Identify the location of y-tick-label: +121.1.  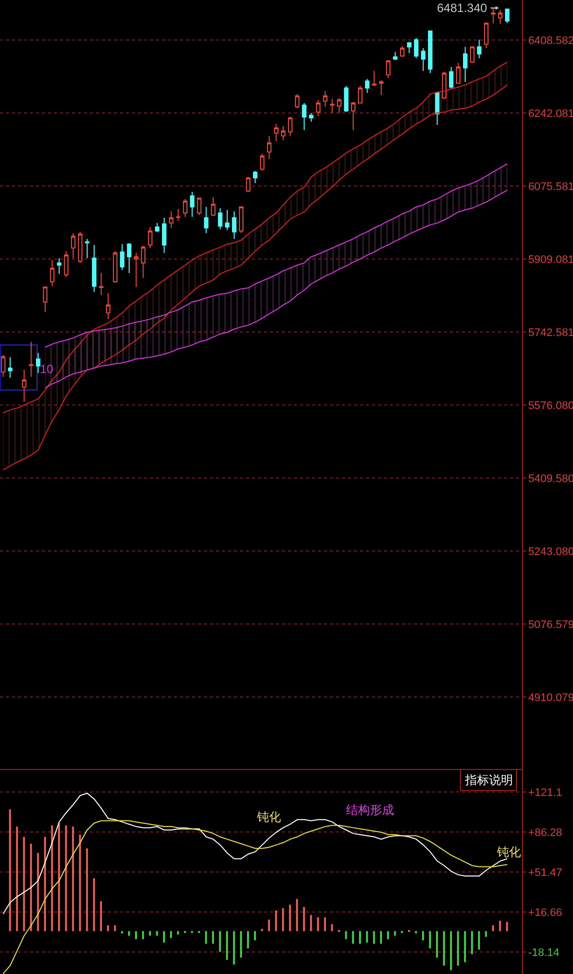
(545, 792).